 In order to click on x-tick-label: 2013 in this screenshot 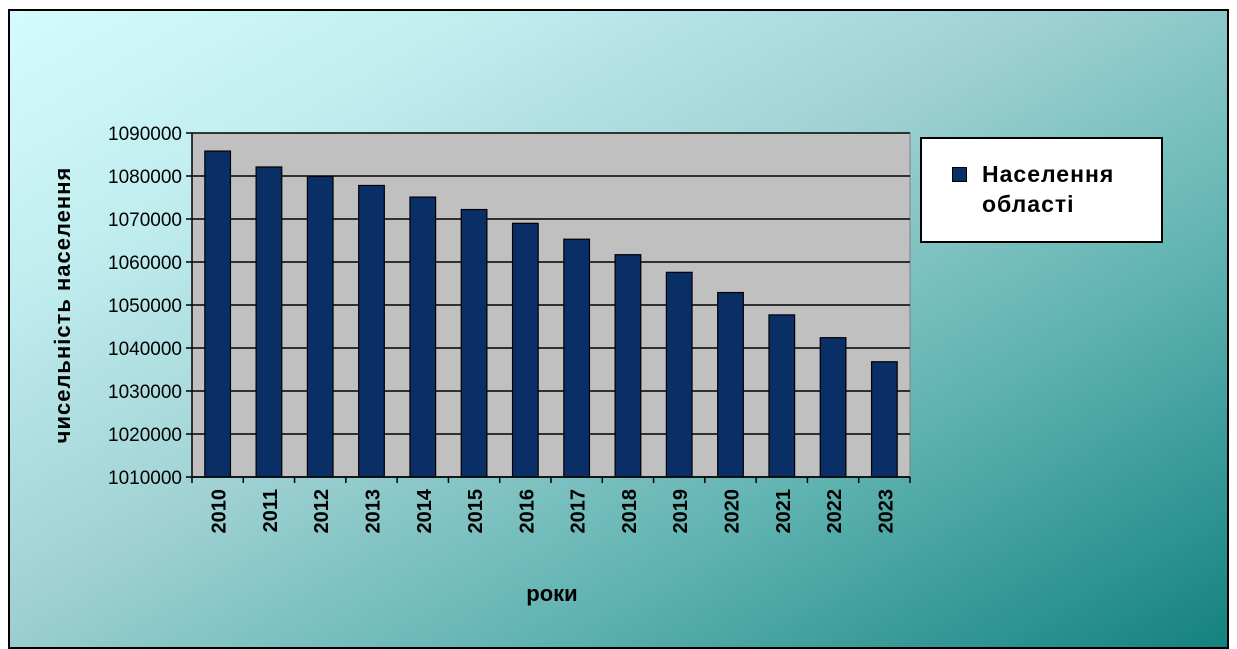, I will do `click(374, 511)`.